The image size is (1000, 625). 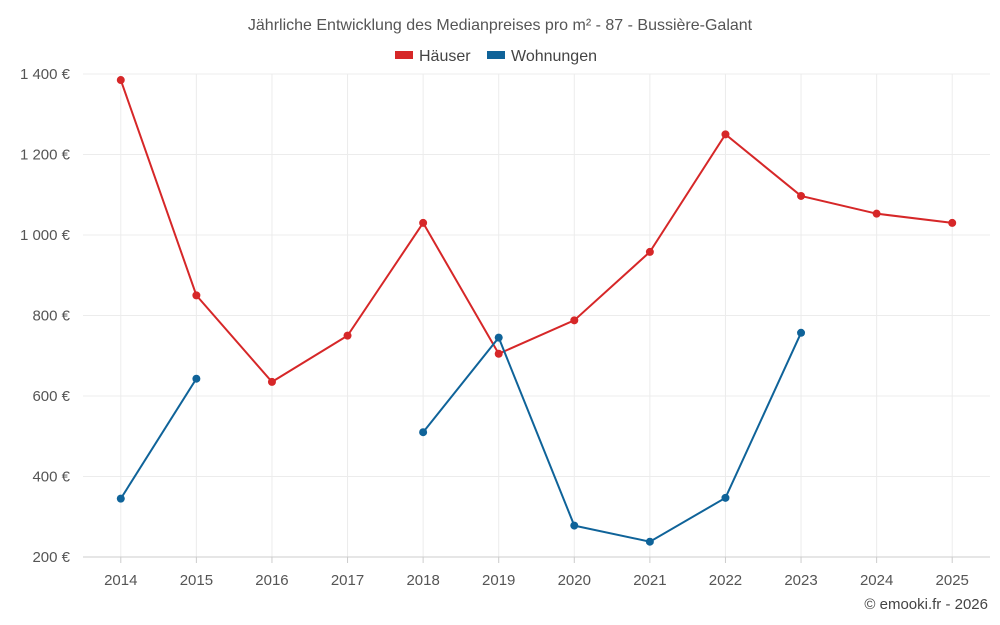 I want to click on x-tick-label: 2025, so click(x=952, y=580).